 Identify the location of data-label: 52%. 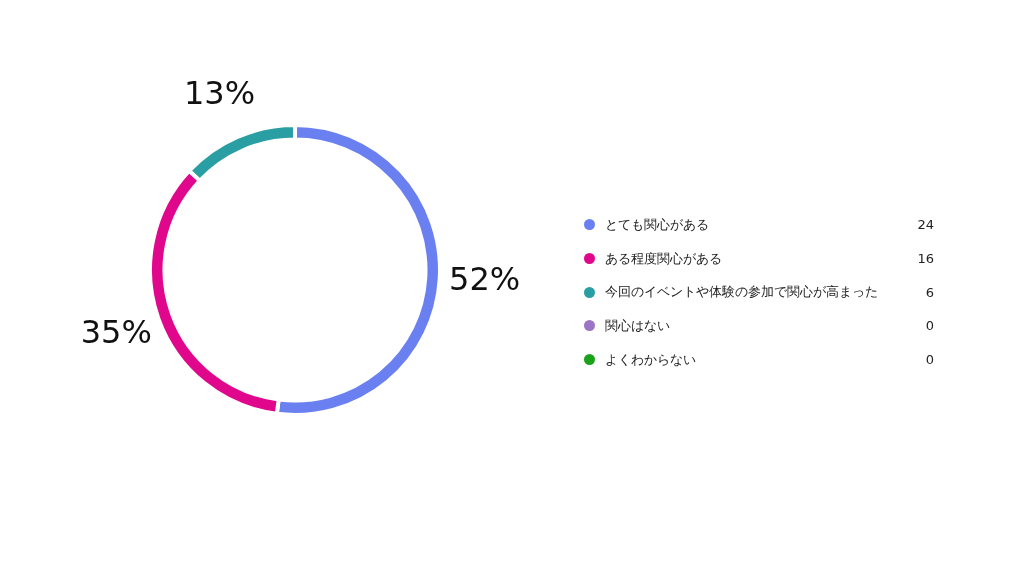
(485, 279).